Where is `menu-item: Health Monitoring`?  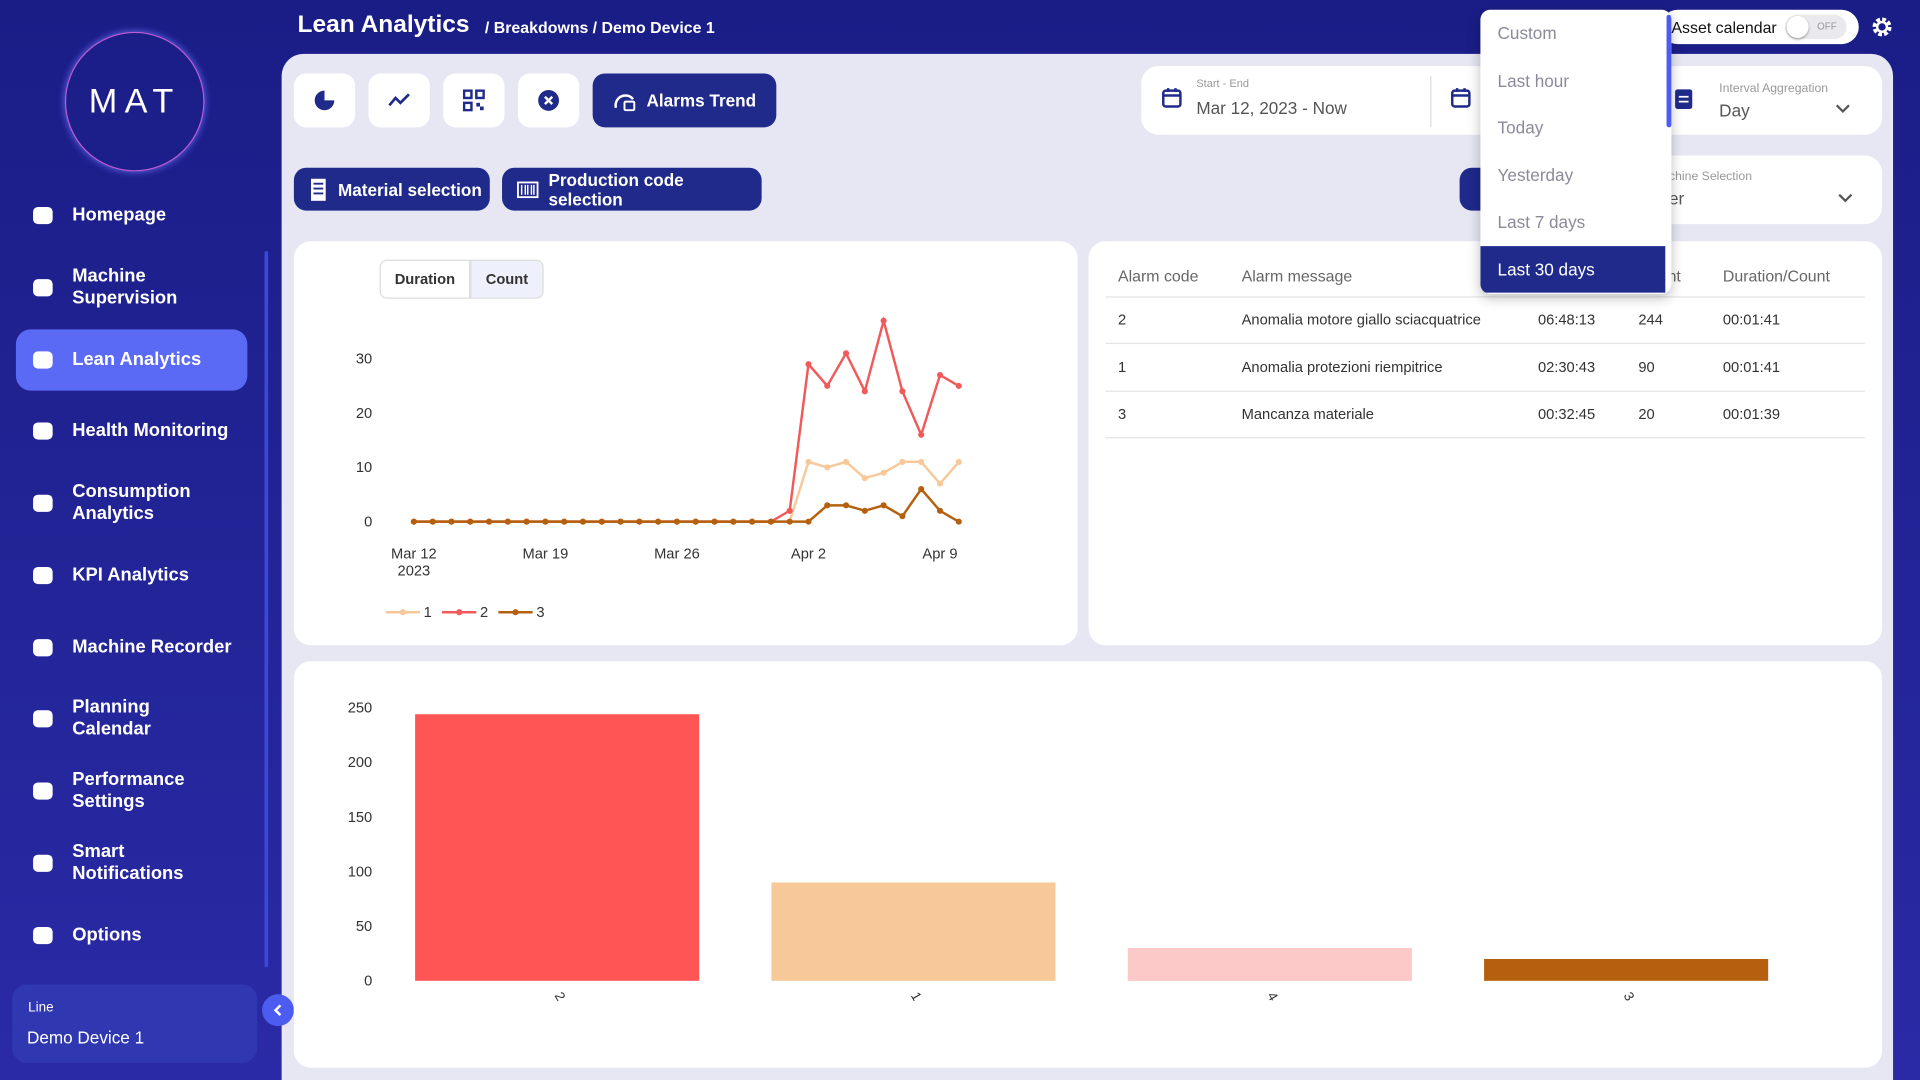 menu-item: Health Monitoring is located at coordinates (131, 430).